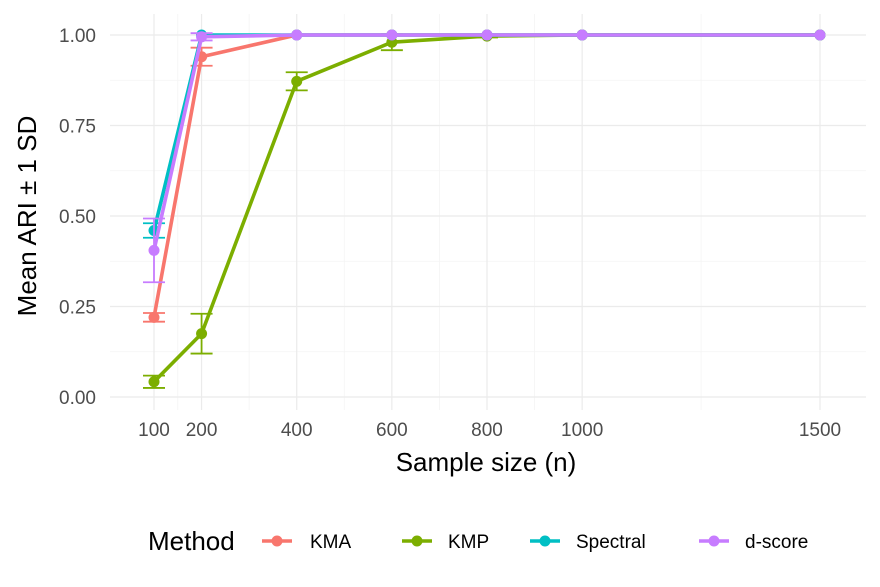 Image resolution: width=880 pixels, height=587 pixels. Describe the element at coordinates (27, 216) in the screenshot. I see `y-axis-title: Mean ARI ± 1 SD` at that location.